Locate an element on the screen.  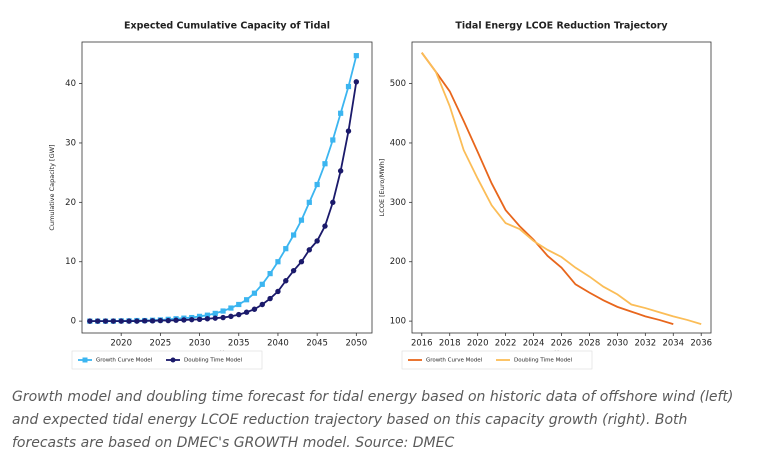
y-tick-label: 300 is located at coordinates (398, 203).